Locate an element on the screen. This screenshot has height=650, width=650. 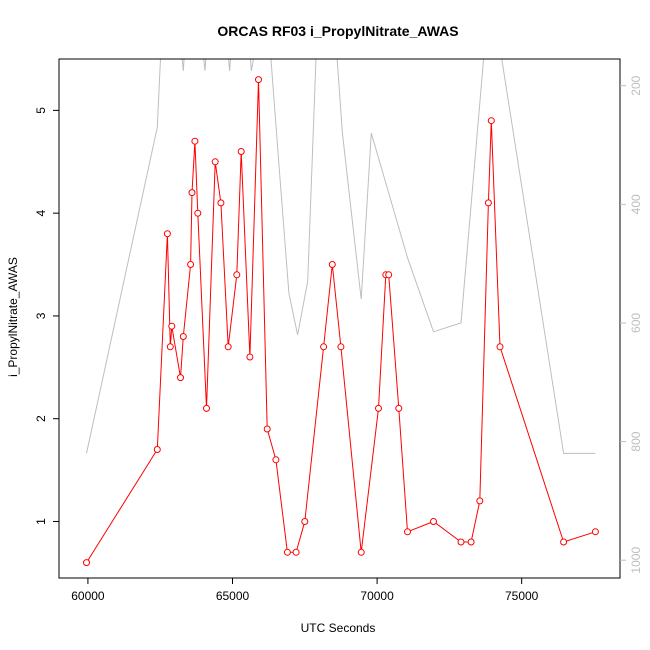
chart-title: ORCAS RF03 i_PropylNitrate_AWAS is located at coordinates (337, 31).